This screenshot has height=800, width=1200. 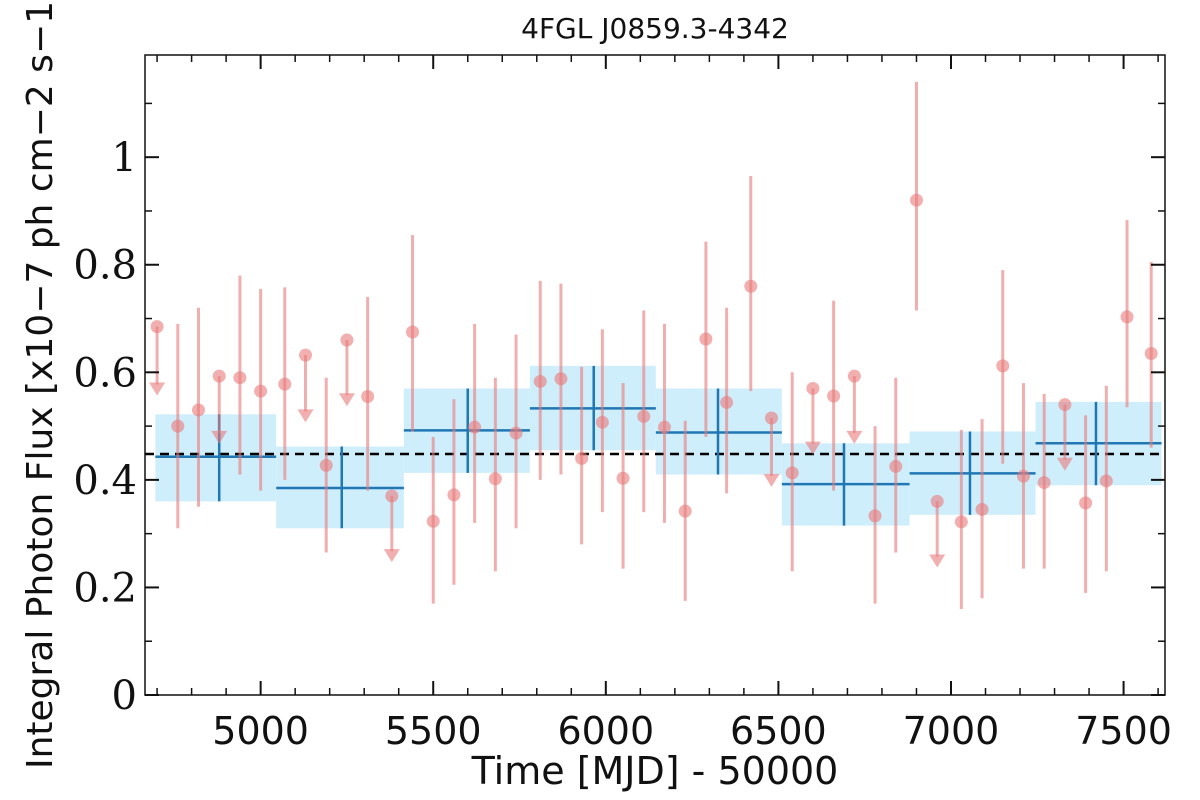 What do you see at coordinates (605, 731) in the screenshot?
I see `x-tick-label: 6000` at bounding box center [605, 731].